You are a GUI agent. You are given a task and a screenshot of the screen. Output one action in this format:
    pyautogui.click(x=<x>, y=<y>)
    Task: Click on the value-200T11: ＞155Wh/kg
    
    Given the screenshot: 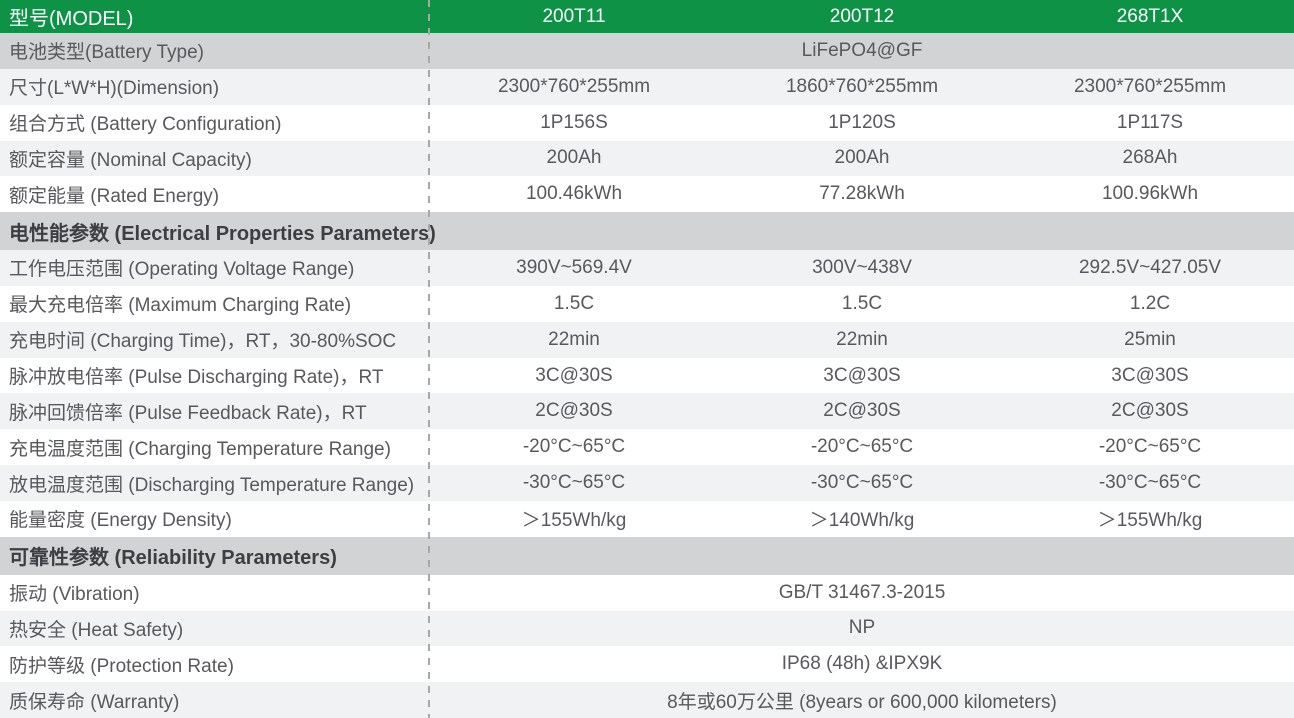 What is the action you would take?
    pyautogui.click(x=574, y=521)
    